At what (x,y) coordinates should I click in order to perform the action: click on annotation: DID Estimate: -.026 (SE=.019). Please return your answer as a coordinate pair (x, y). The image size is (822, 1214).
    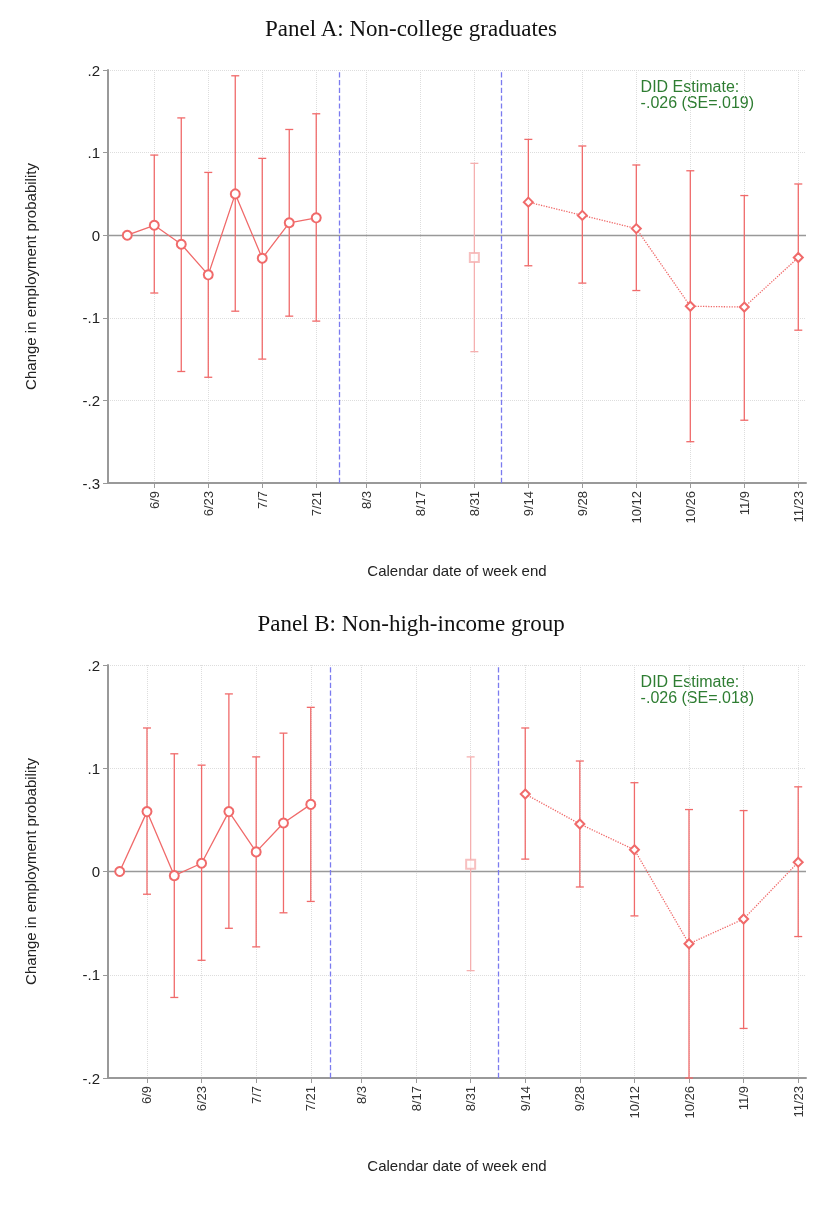
    Looking at the image, I should click on (697, 94).